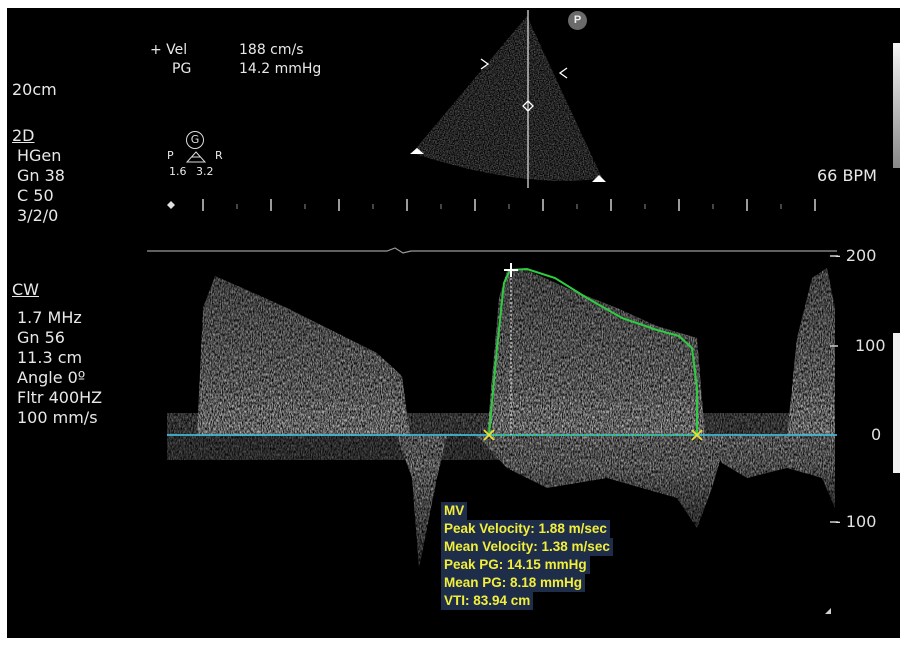 The width and height of the screenshot is (905, 646). I want to click on sector-marker-left, so click(417, 151).